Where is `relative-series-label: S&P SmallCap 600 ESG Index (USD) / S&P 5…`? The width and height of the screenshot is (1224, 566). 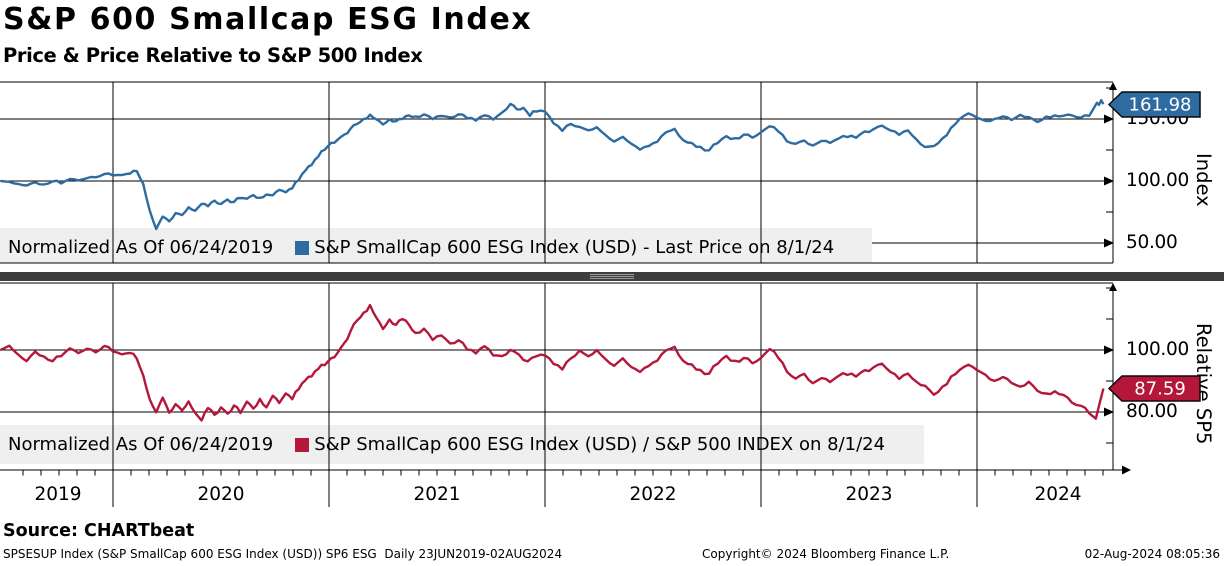 relative-series-label: S&P SmallCap 600 ESG Index (USD) / S&P 5… is located at coordinates (600, 444).